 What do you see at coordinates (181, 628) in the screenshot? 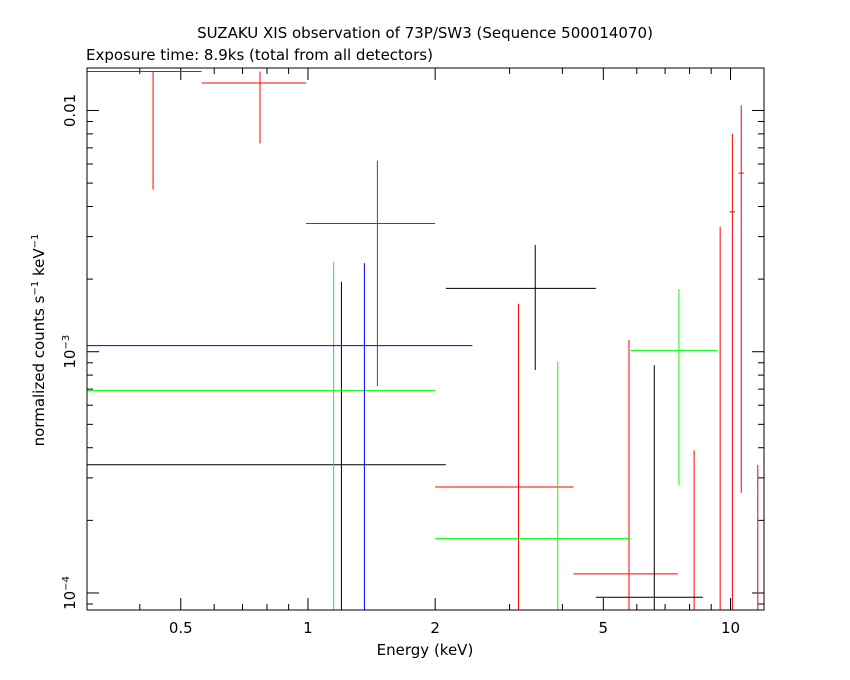
I see `x-tick-label: 0.5` at bounding box center [181, 628].